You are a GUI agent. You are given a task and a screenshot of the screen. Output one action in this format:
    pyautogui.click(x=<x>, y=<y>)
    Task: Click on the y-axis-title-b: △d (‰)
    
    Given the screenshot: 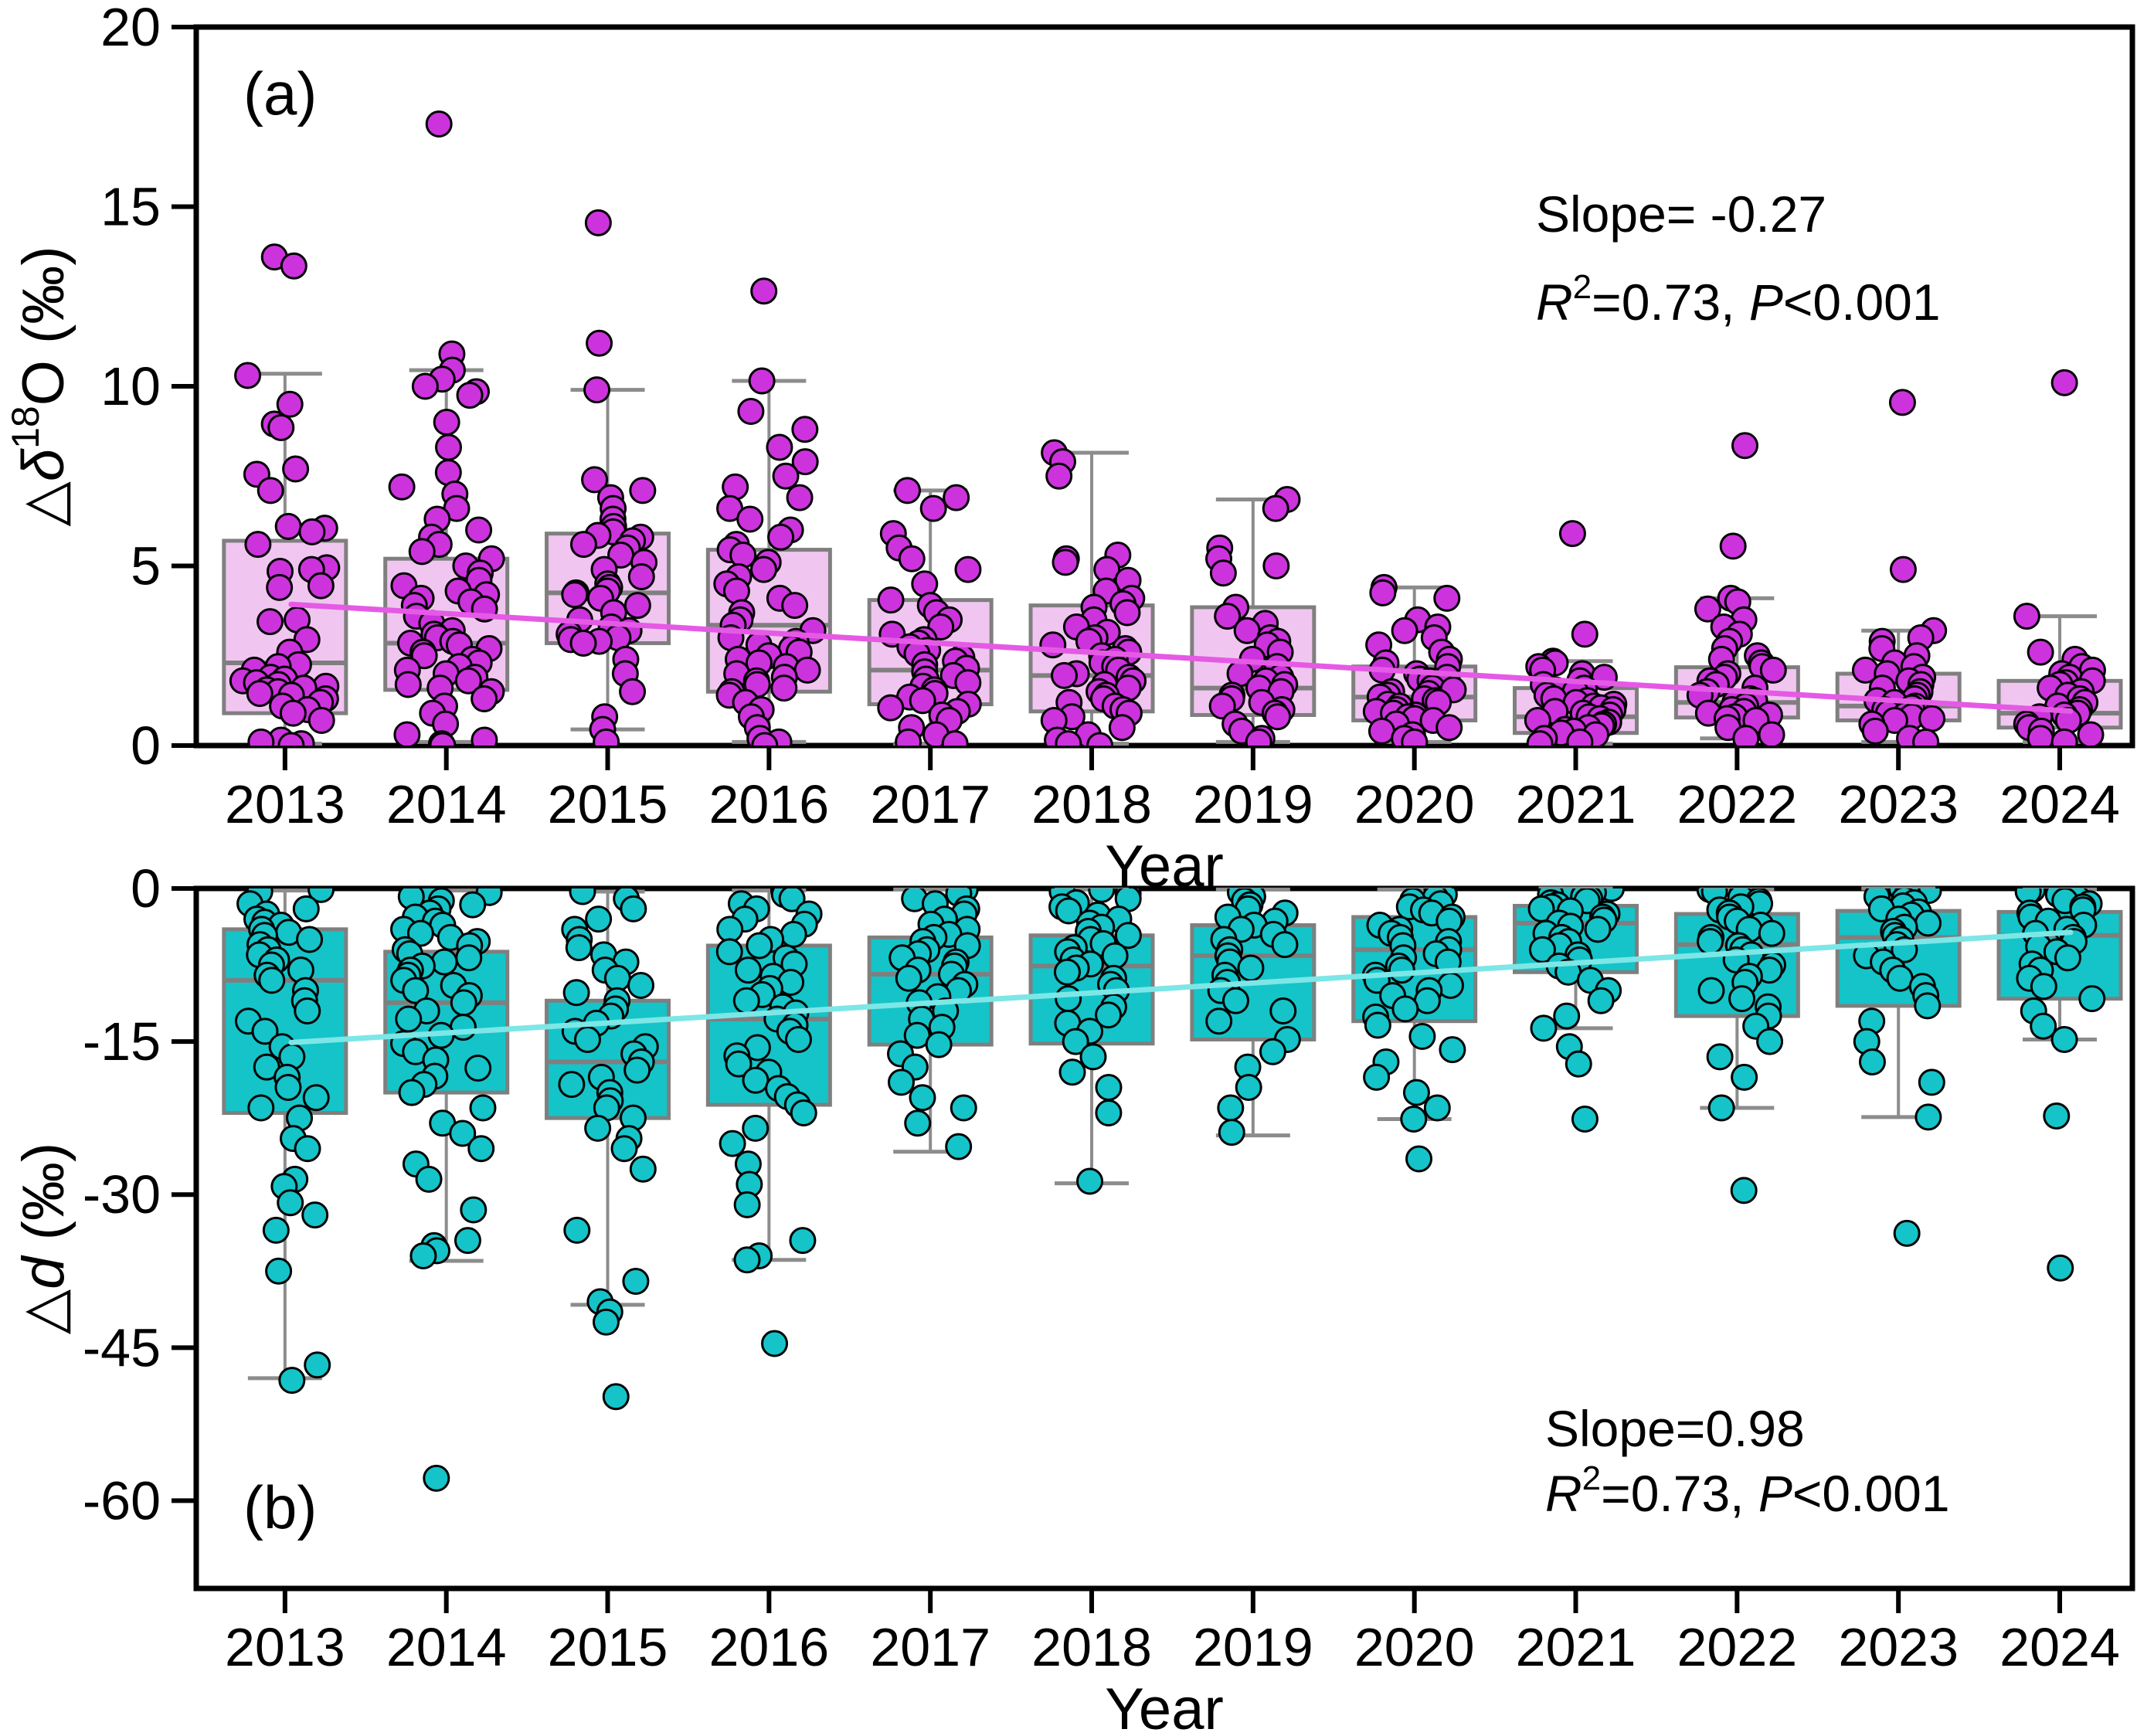 What is the action you would take?
    pyautogui.click(x=43, y=1238)
    